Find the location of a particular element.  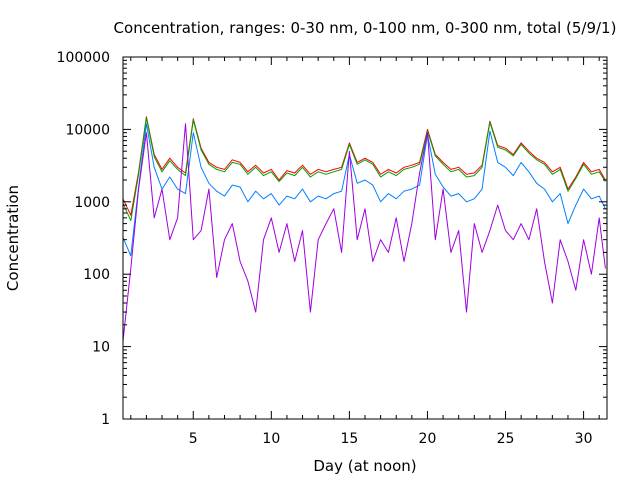

x-axis-label: Day (at noon) is located at coordinates (364, 466).